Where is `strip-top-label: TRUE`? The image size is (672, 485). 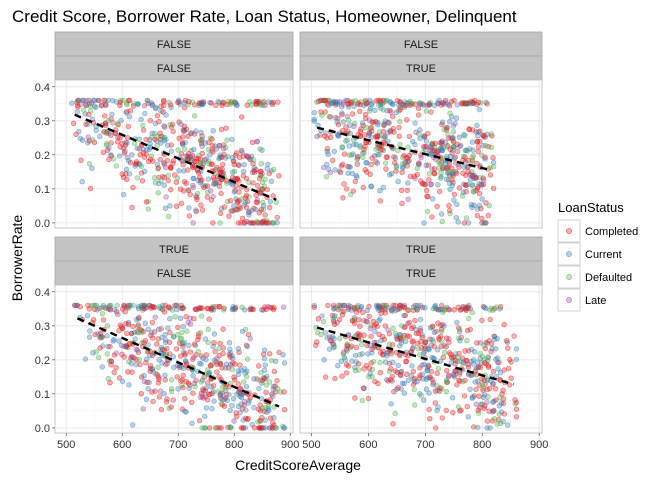 strip-top-label: TRUE is located at coordinates (174, 250).